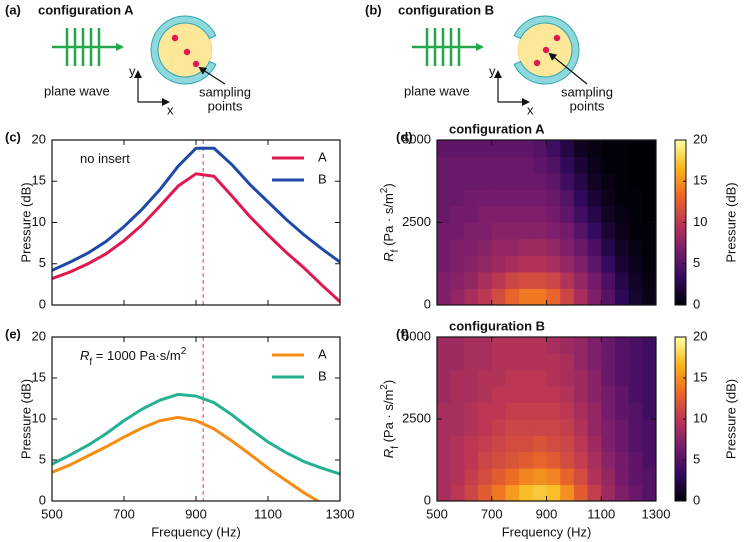 The width and height of the screenshot is (747, 542). Describe the element at coordinates (84, 355) in the screenshot. I see `text-part: R` at that location.